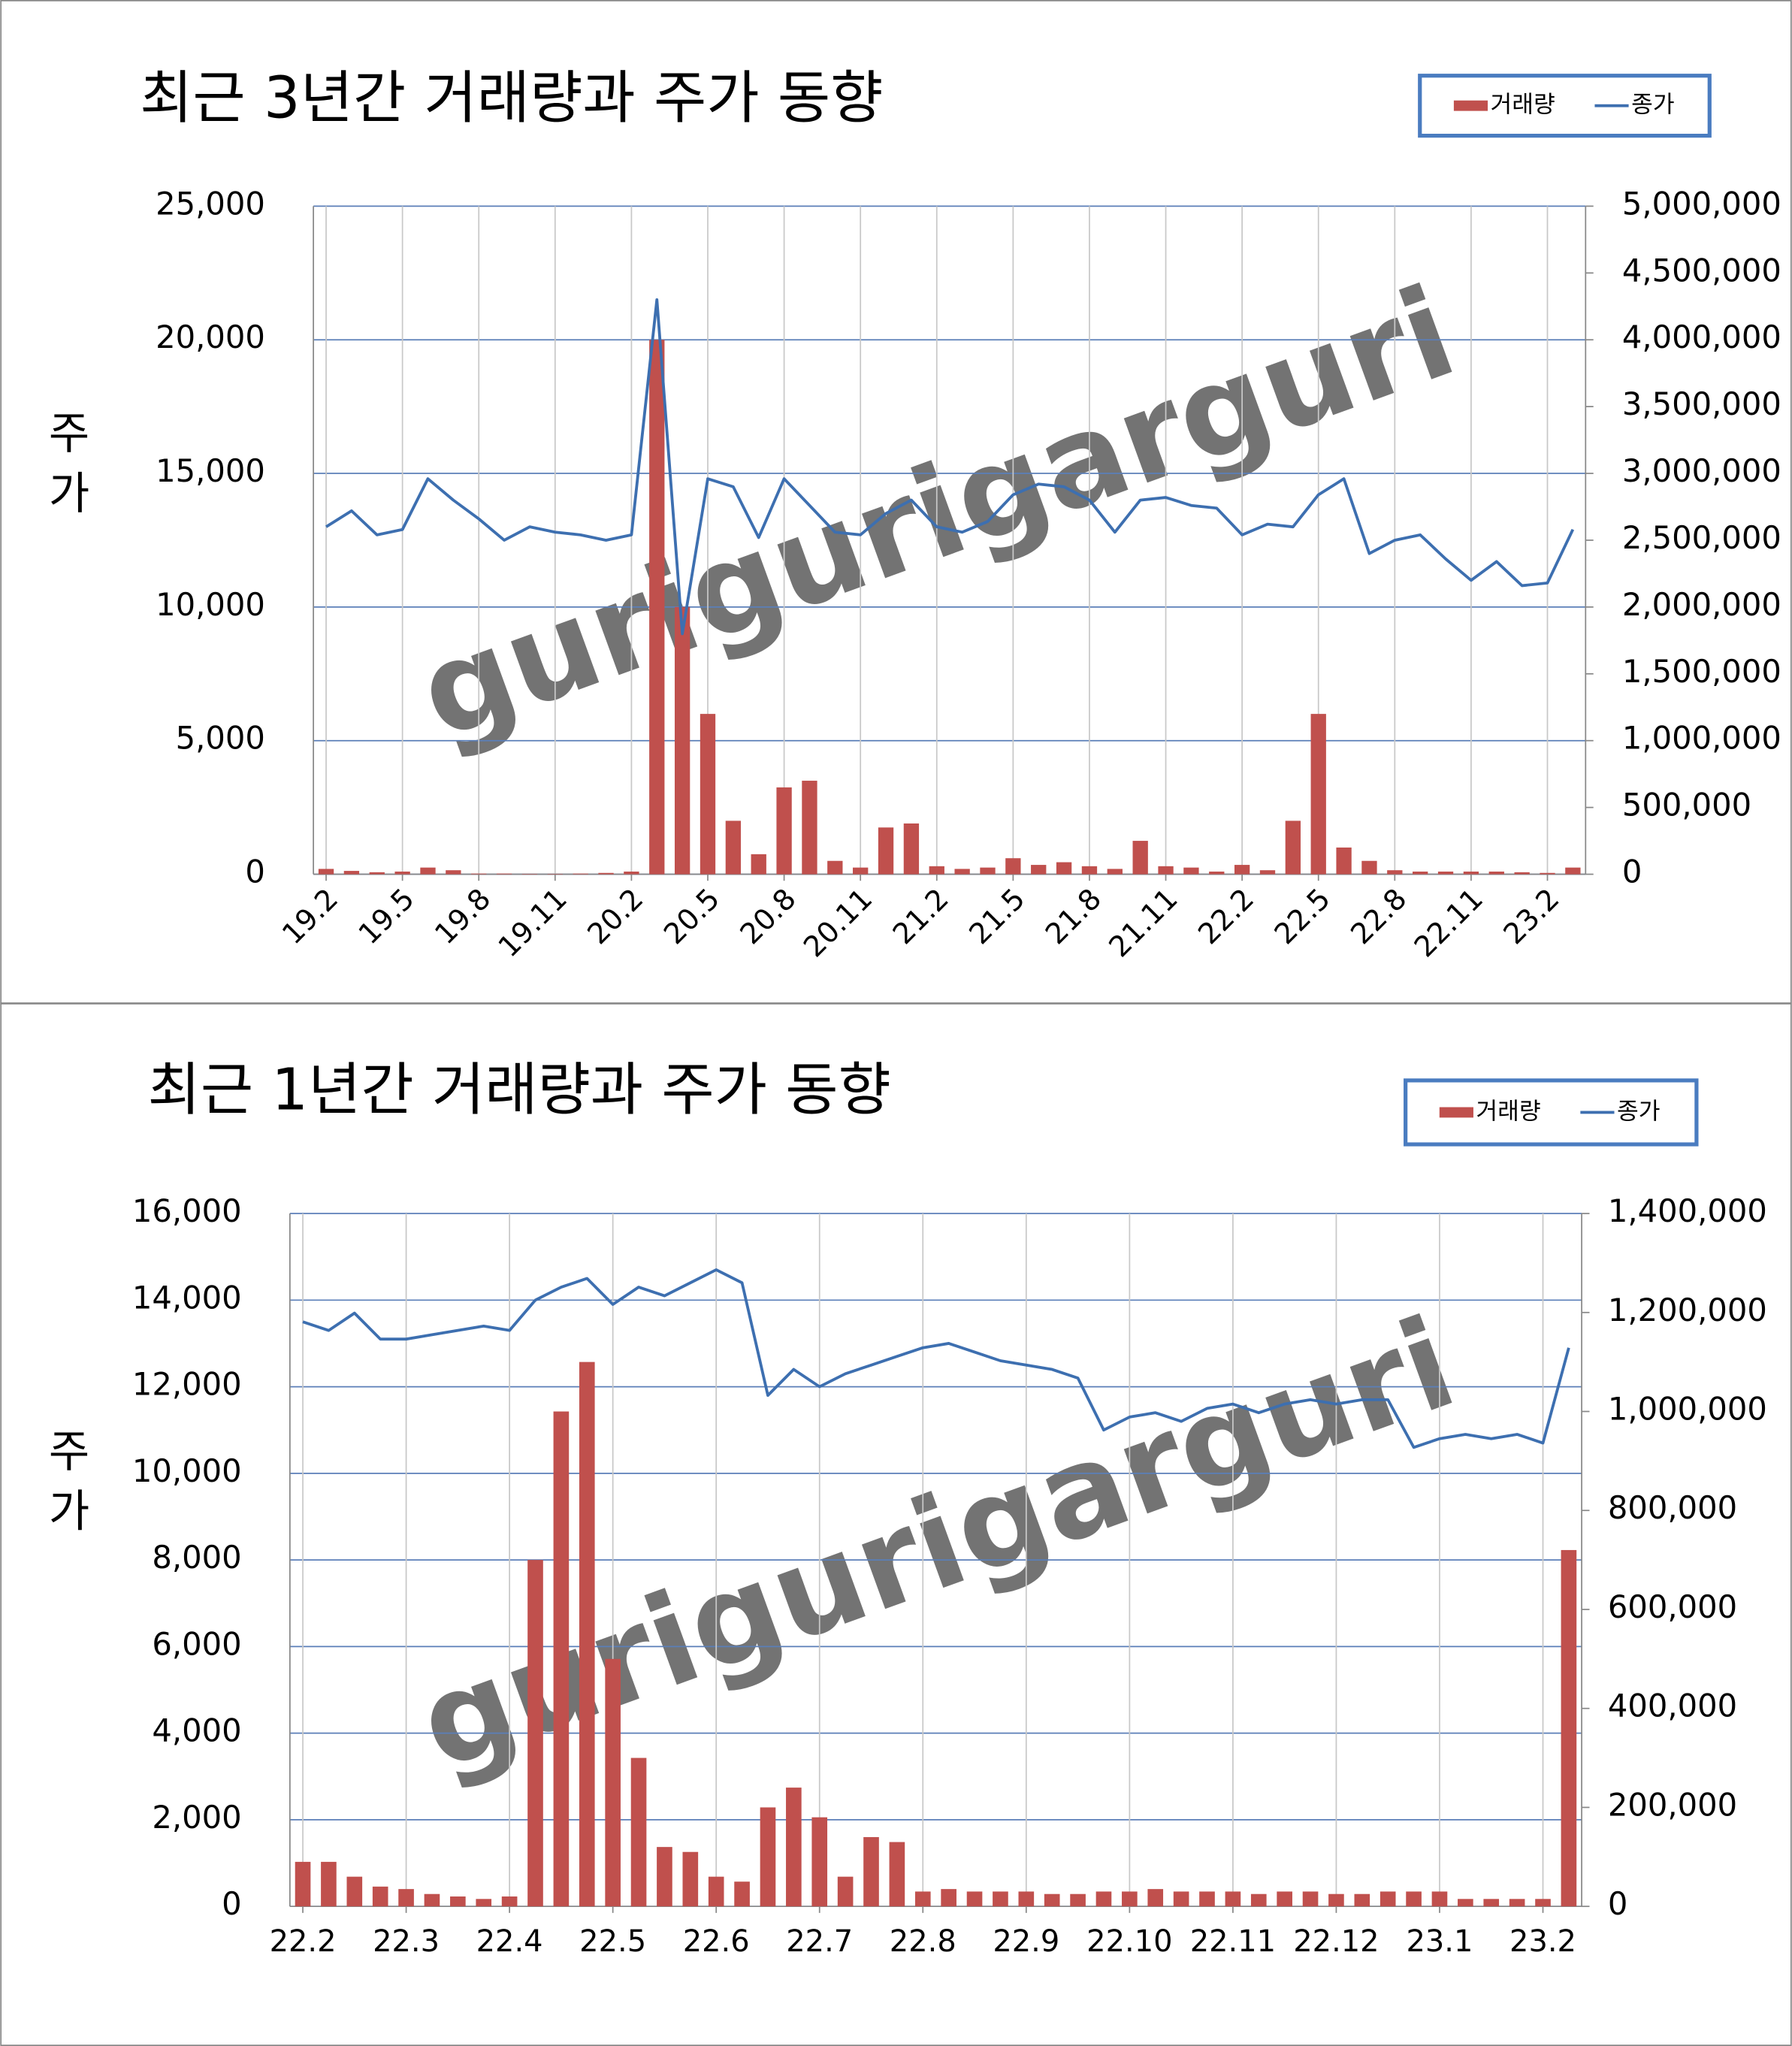 The image size is (1792, 2046). What do you see at coordinates (716, 1941) in the screenshot?
I see `x-tick-label: 22.6` at bounding box center [716, 1941].